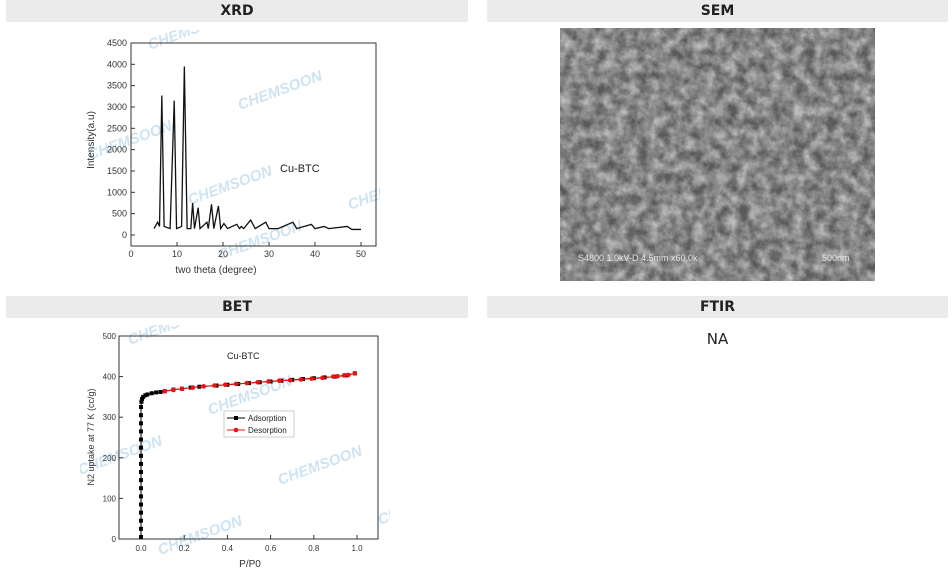 The height and width of the screenshot is (574, 952). What do you see at coordinates (259, 424) in the screenshot?
I see `legend-box` at bounding box center [259, 424].